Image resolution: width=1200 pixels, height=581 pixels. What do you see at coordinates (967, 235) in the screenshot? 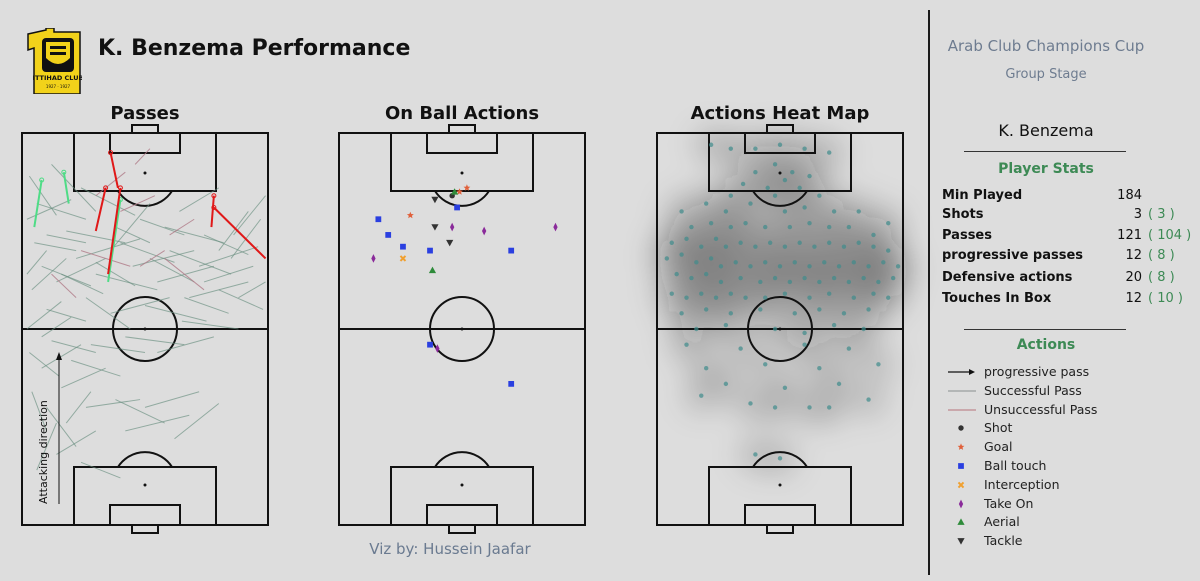
I see `stat-label: Passes` at bounding box center [967, 235].